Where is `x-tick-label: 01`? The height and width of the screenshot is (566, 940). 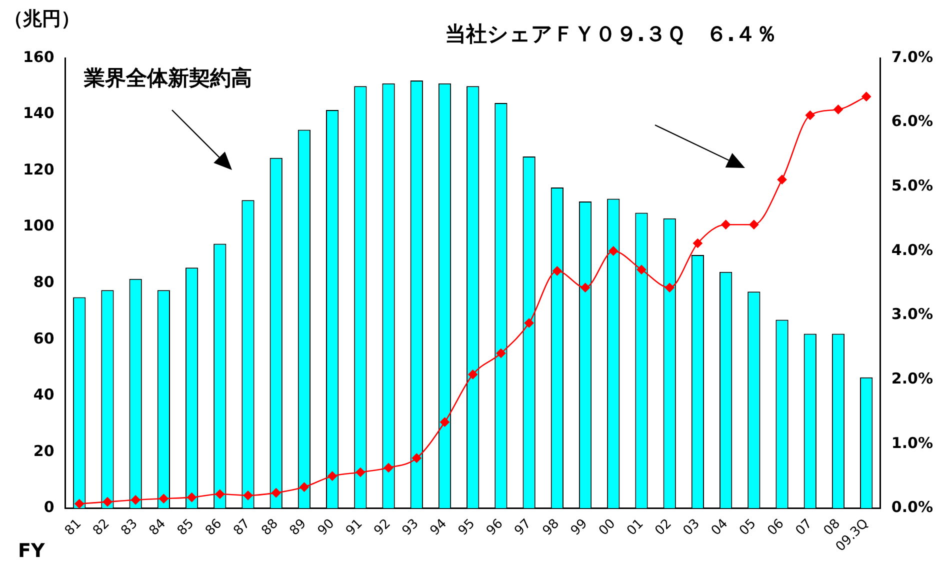 x-tick-label: 01 is located at coordinates (635, 527).